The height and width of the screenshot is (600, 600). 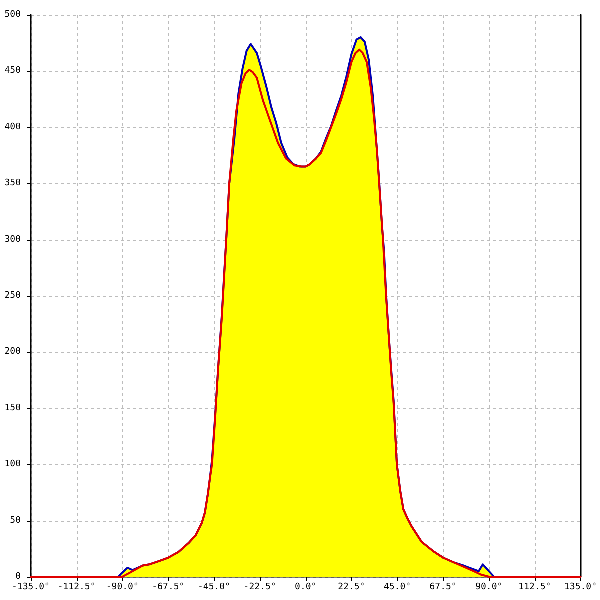 What do you see at coordinates (398, 587) in the screenshot?
I see `x-tick-label: 45.0°` at bounding box center [398, 587].